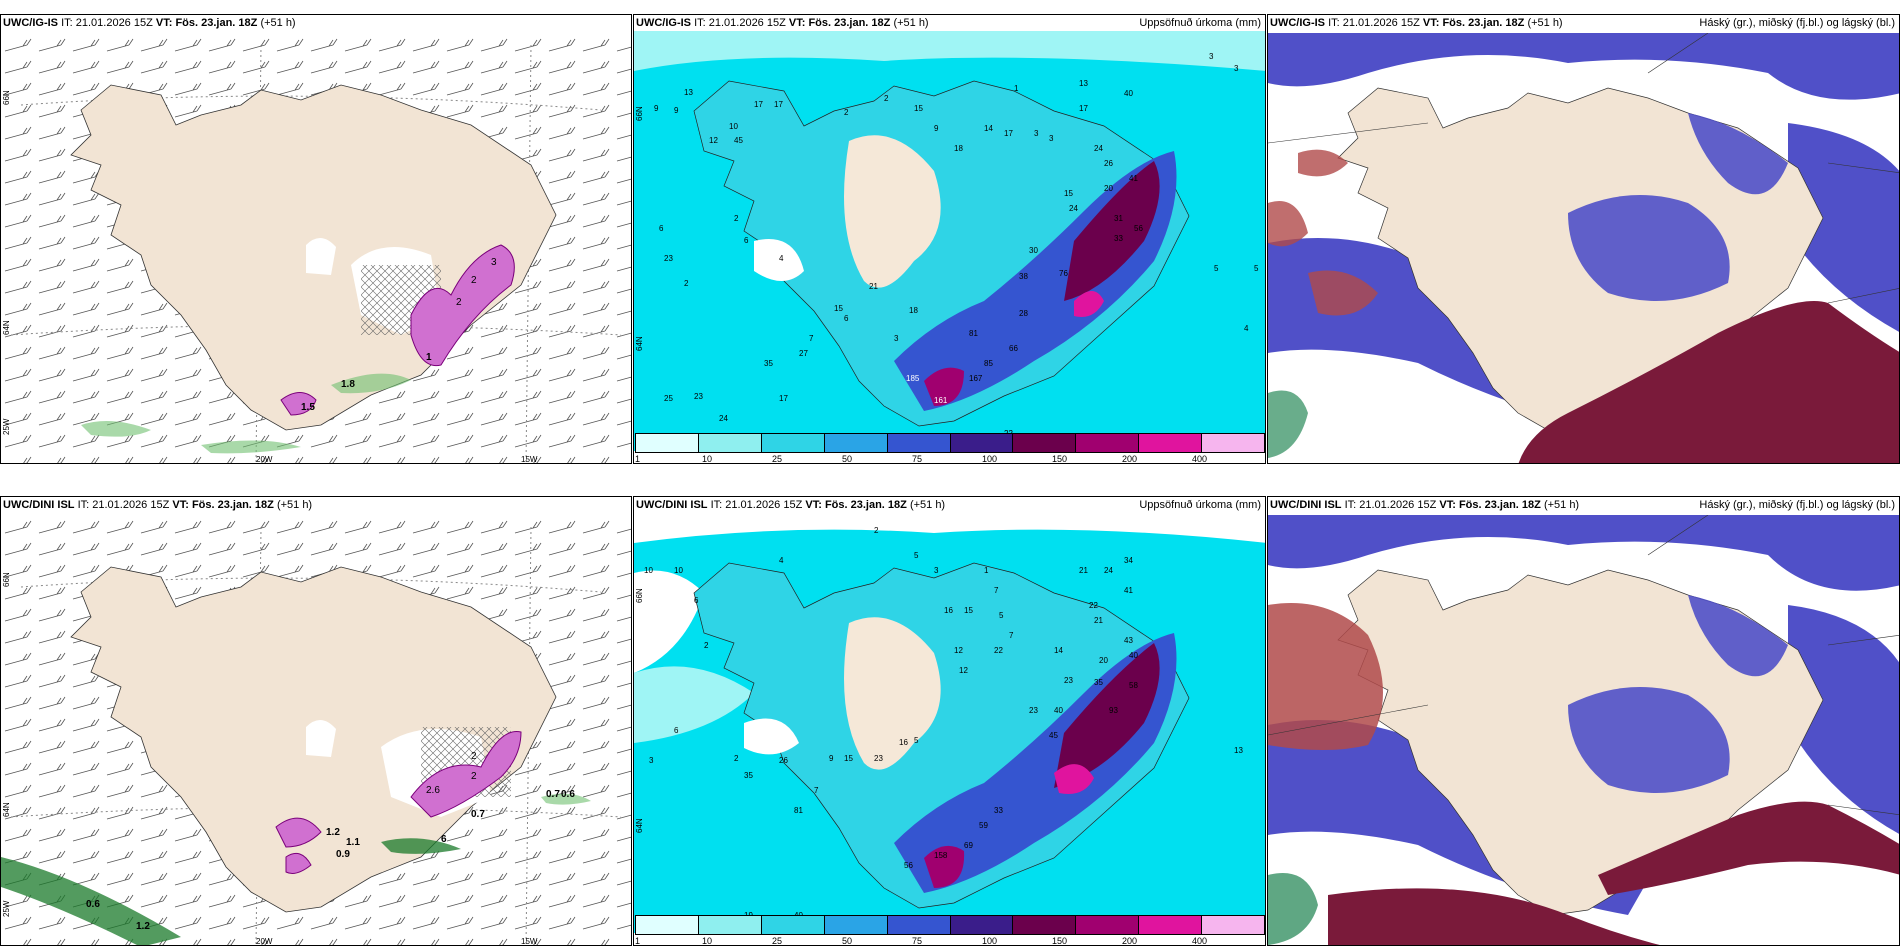 This screenshot has height=950, width=1900. What do you see at coordinates (958, 148) in the screenshot?
I see `precip-value: 18` at bounding box center [958, 148].